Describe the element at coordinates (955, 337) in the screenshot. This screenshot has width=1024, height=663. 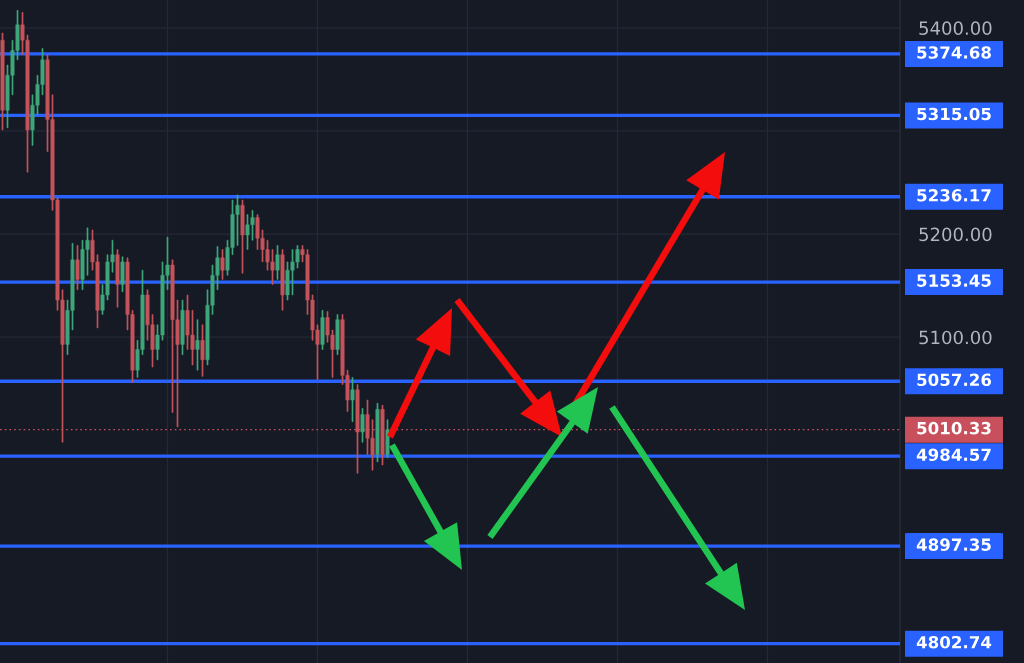
I see `y-tick-label: 5100.00` at that location.